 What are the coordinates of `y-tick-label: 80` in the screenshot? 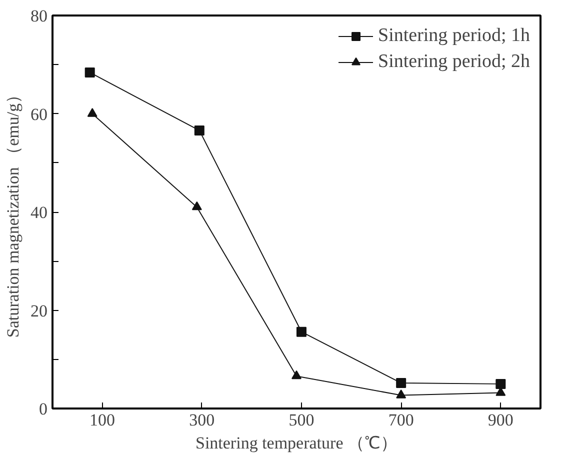 It's located at (39, 16).